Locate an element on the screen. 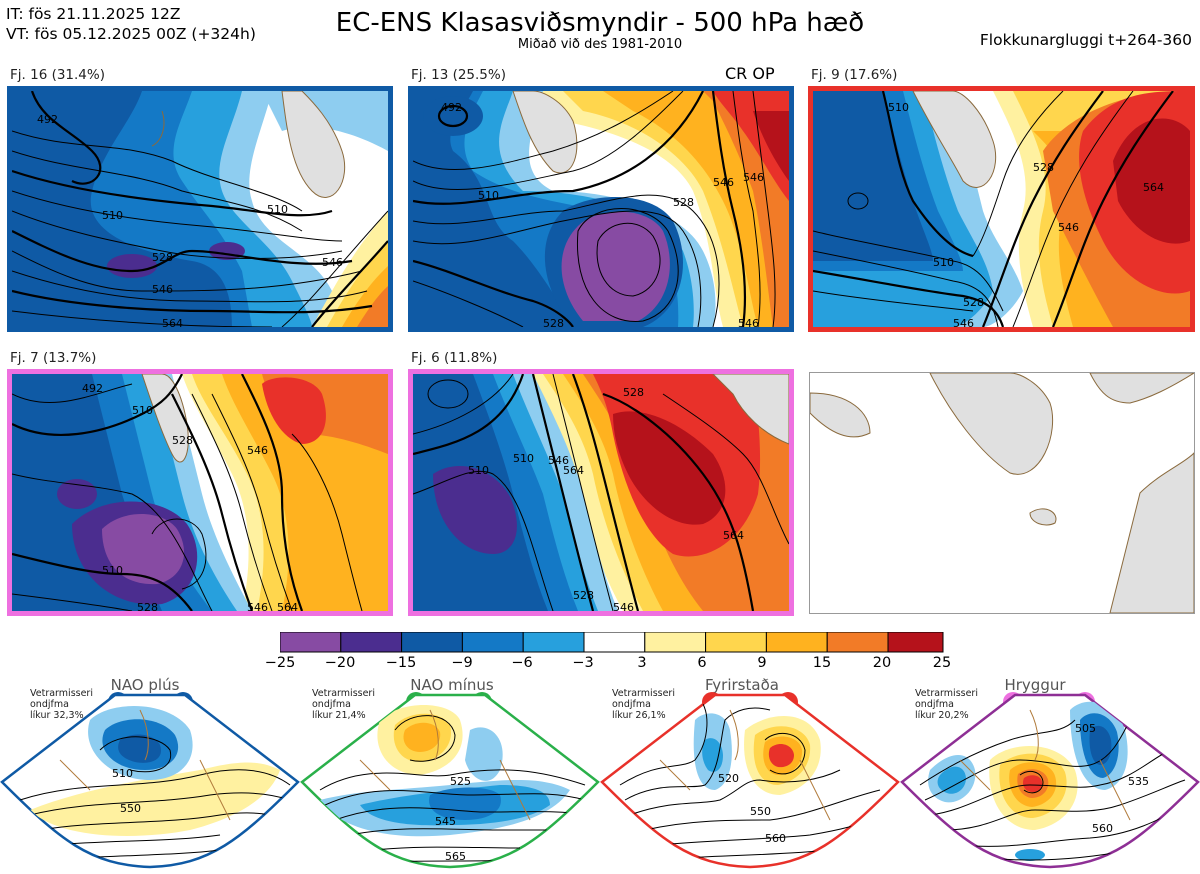 Image resolution: width=1200 pixels, height=874 pixels. contour-label: 545 is located at coordinates (445, 821).